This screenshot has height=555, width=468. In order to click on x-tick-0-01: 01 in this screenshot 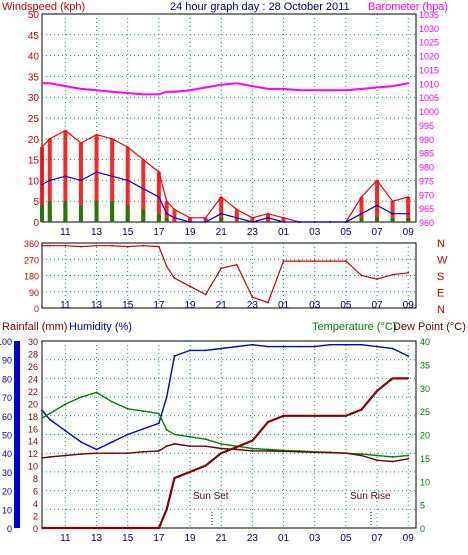, I will do `click(284, 232)`.